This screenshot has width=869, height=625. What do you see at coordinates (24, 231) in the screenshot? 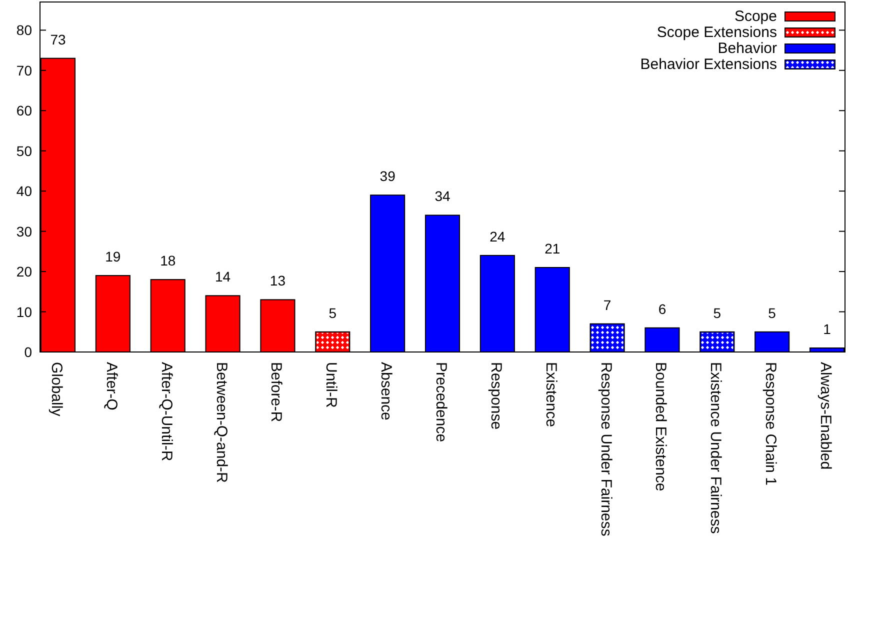
I see `y-tick-label: 30` at bounding box center [24, 231].